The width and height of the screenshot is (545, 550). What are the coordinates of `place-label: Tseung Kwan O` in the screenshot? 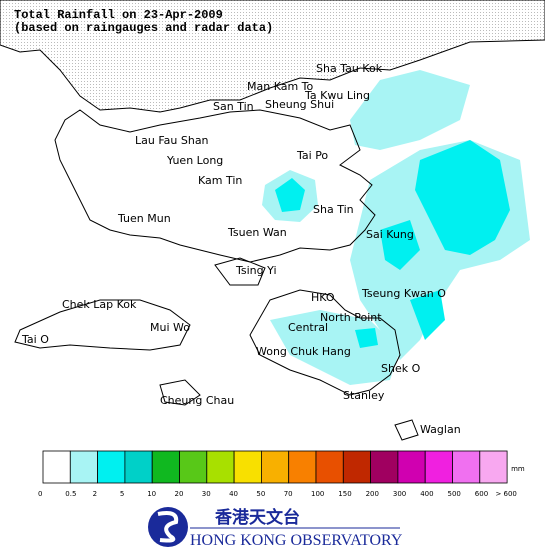 It's located at (403, 293).